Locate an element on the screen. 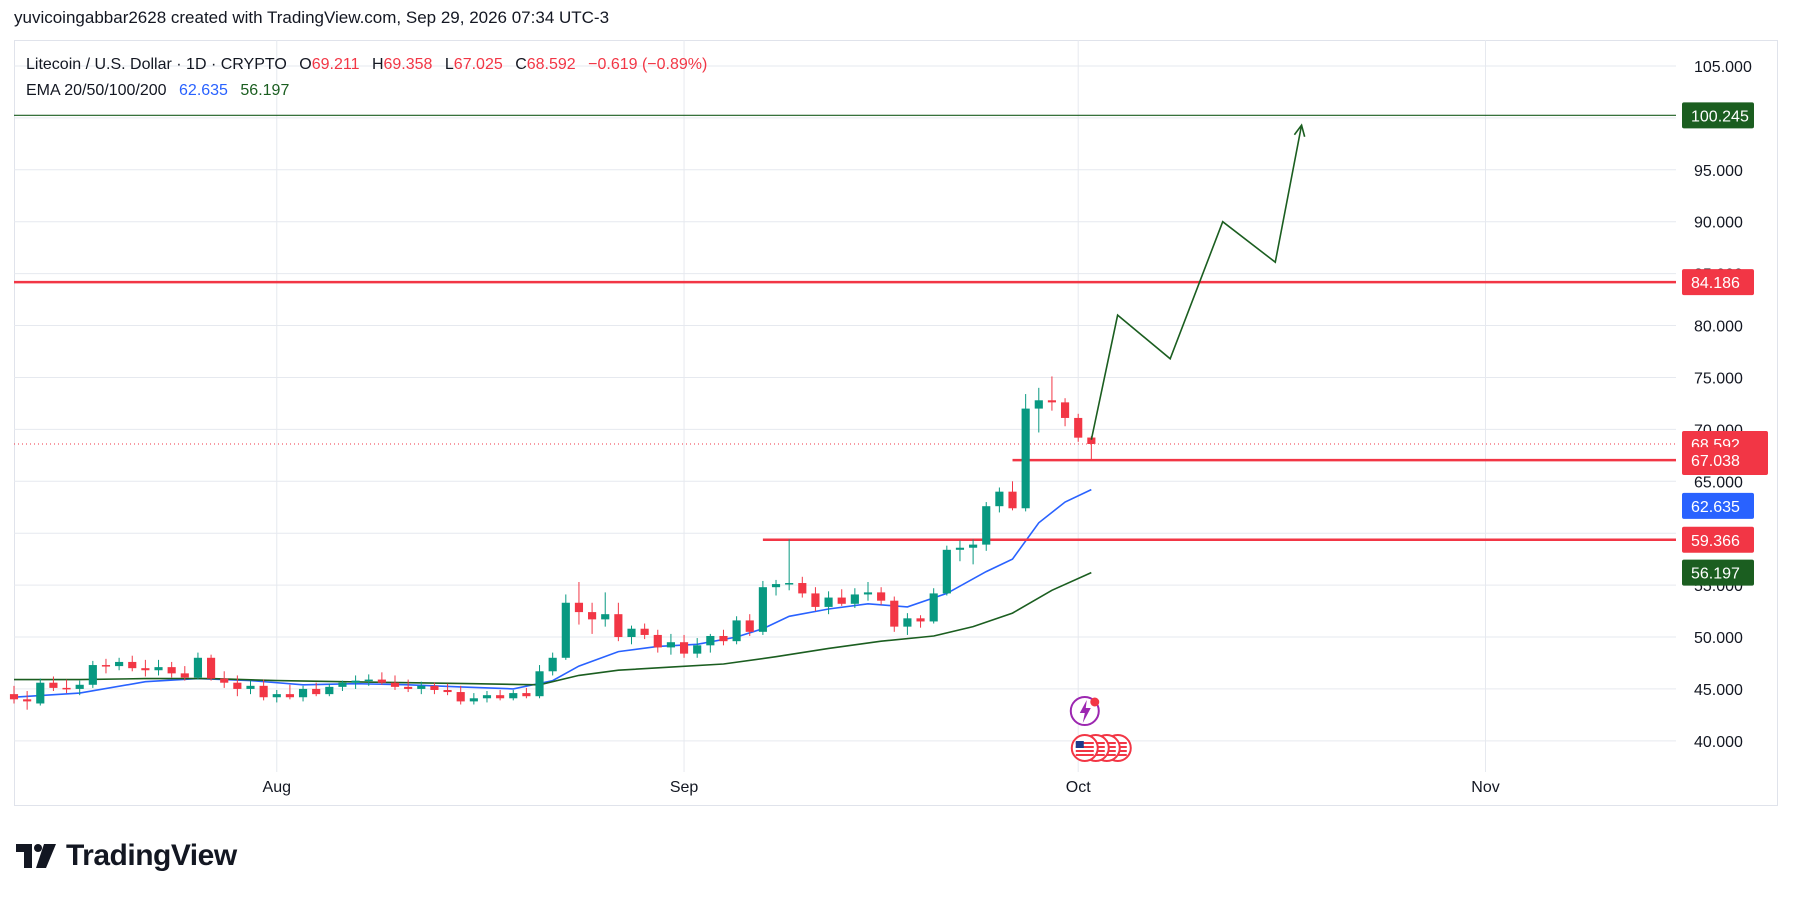 The width and height of the screenshot is (1793, 899). lightning-bolt-icon is located at coordinates (1085, 711).